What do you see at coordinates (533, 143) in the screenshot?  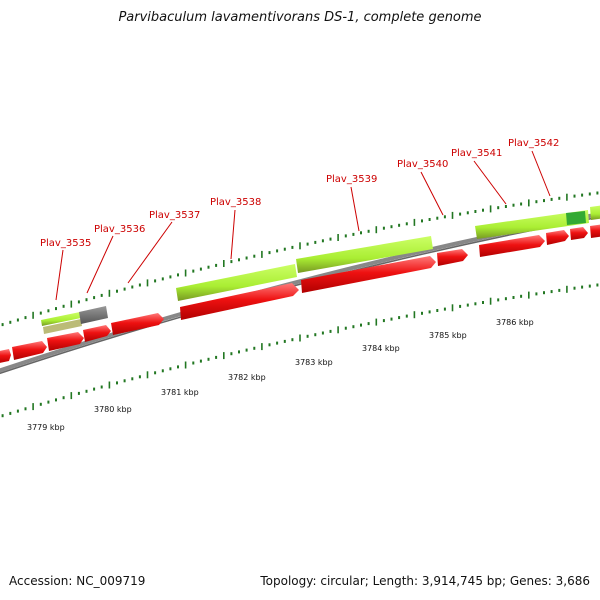 I see `gene-label: Plav_3542` at bounding box center [533, 143].